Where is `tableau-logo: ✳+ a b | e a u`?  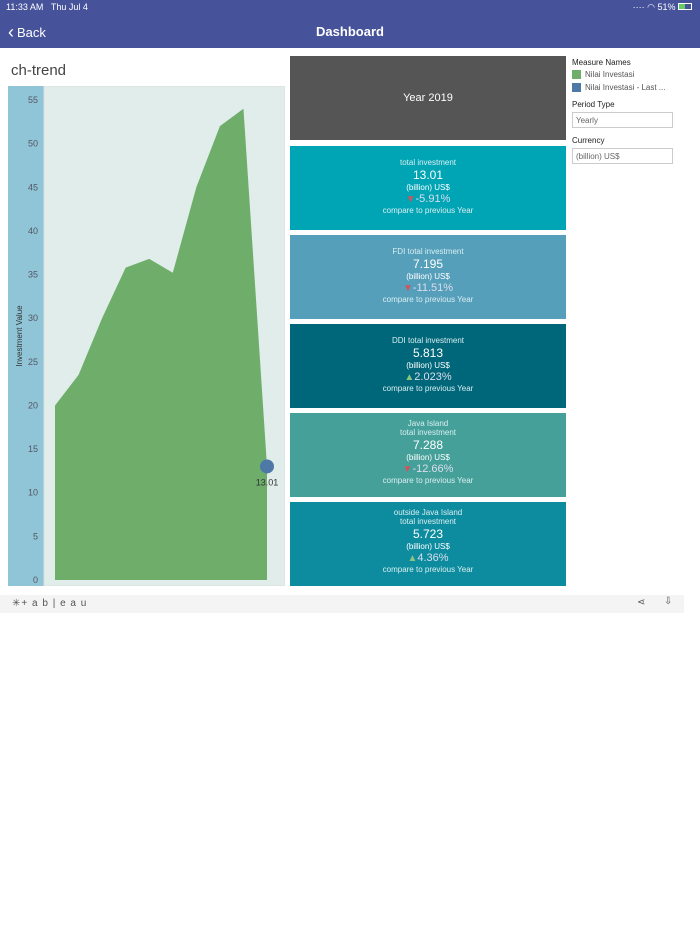 tableau-logo: ✳+ a b | e a u is located at coordinates (50, 603).